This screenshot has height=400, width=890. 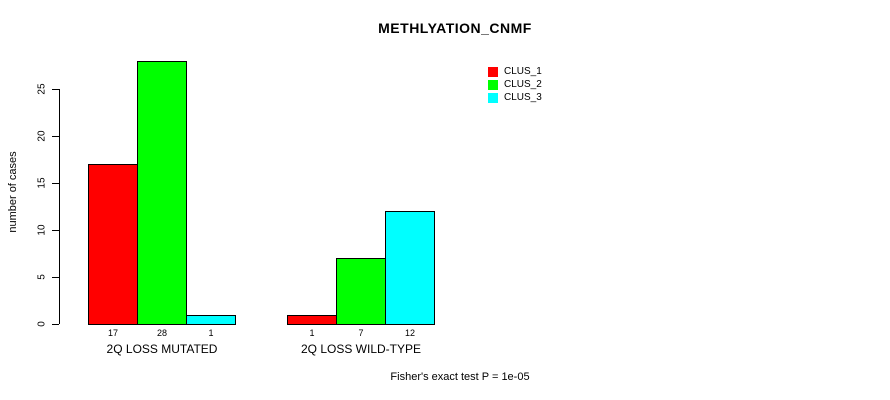 I want to click on annotation-text: Fisher's exact test P = 1e-05, so click(x=460, y=377).